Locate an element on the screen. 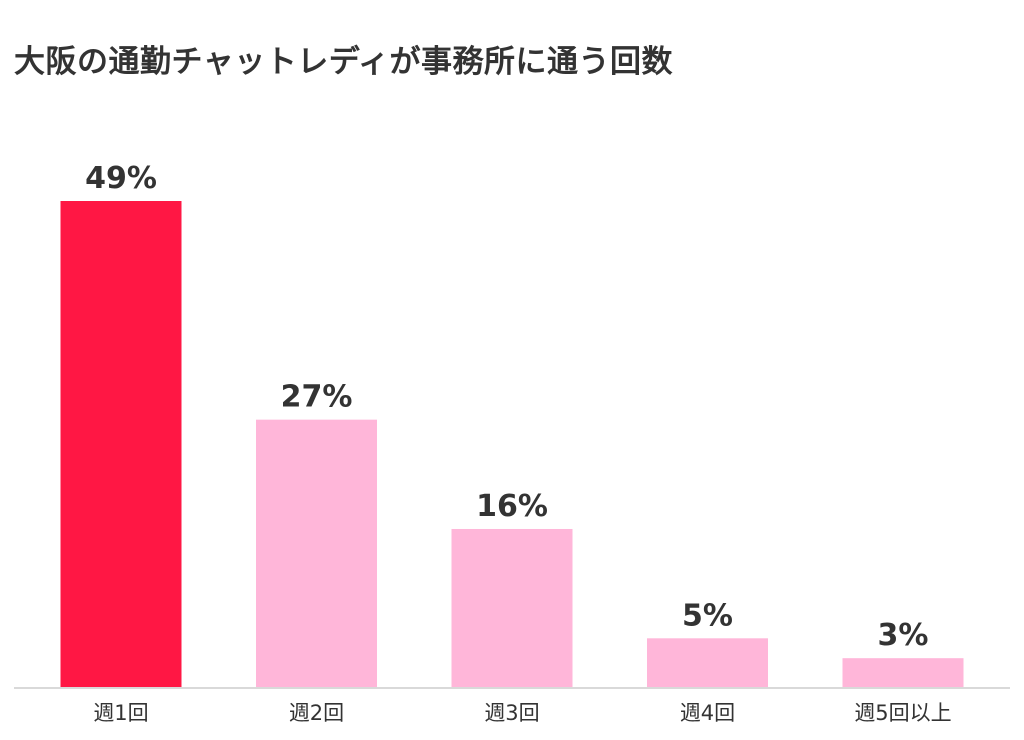 Image resolution: width=1024 pixels, height=740 pixels. category-label-1: 週1回 is located at coordinates (120, 713).